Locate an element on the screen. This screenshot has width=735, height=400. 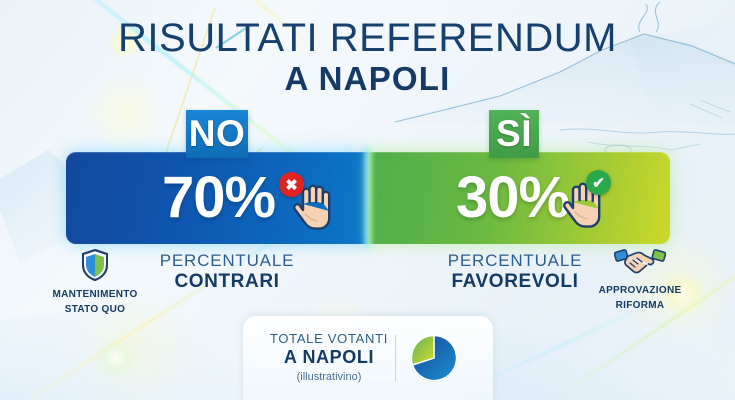
pie-chart-svg is located at coordinates (434, 358).